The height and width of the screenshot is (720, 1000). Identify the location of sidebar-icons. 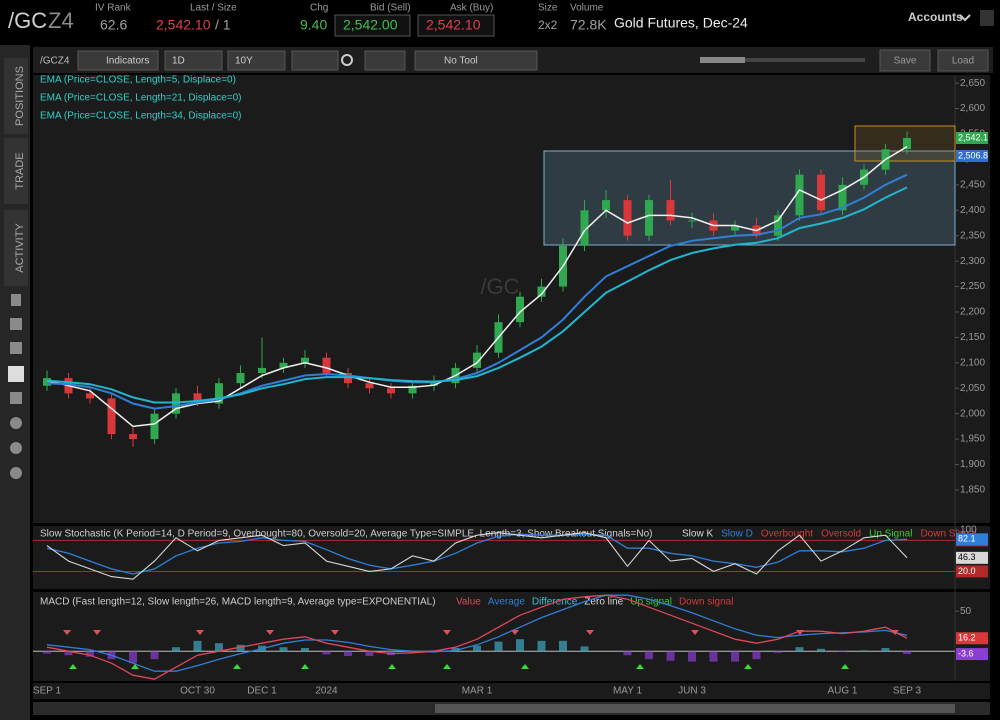
(16, 386).